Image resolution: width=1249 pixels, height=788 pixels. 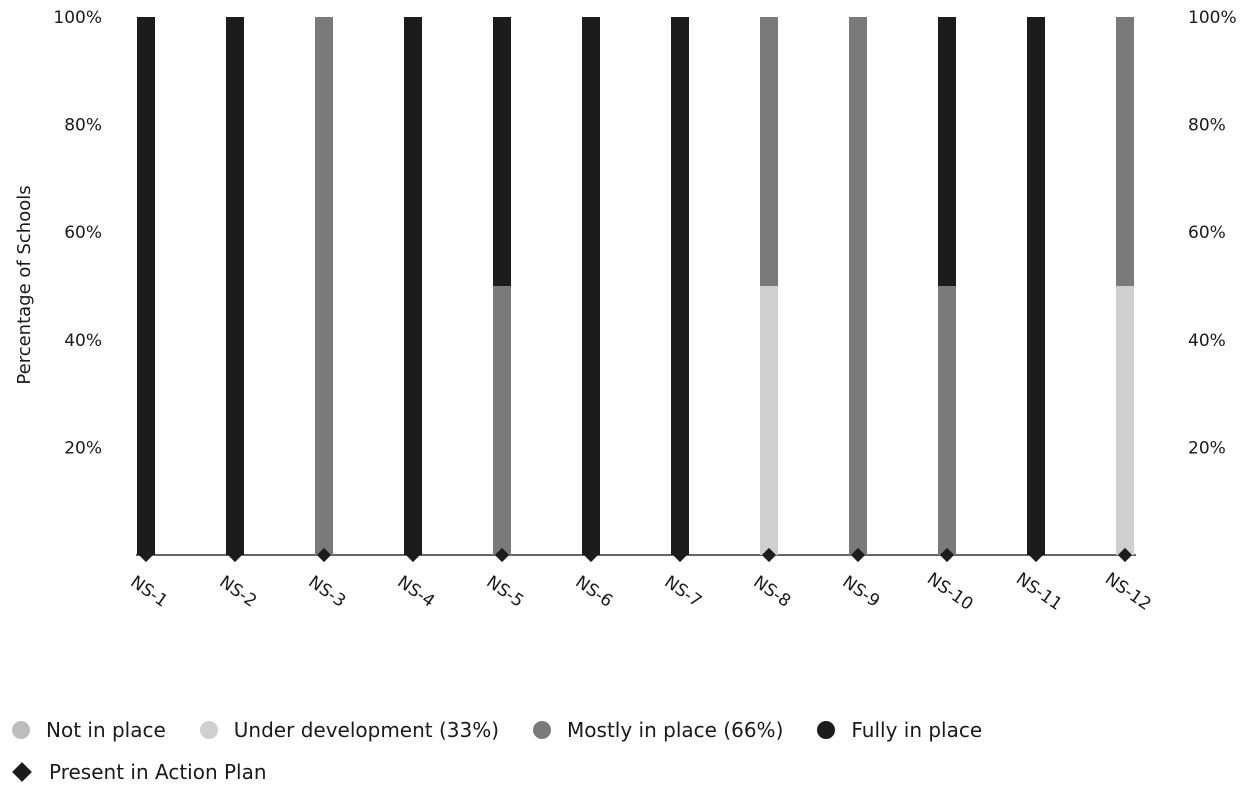 What do you see at coordinates (22, 772) in the screenshot?
I see `legend-diamond-icon` at bounding box center [22, 772].